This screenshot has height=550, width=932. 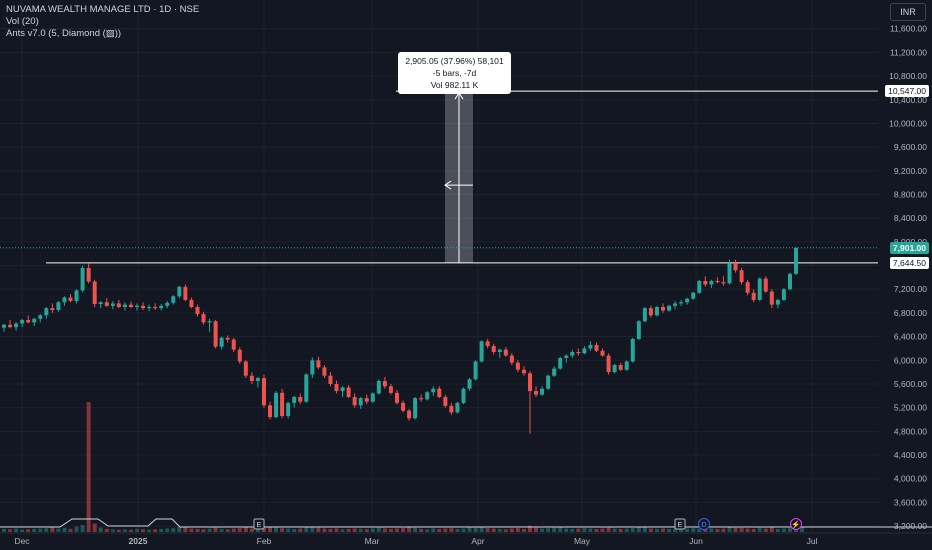 I want to click on y-tick-label: 3,600.00, so click(x=910, y=502).